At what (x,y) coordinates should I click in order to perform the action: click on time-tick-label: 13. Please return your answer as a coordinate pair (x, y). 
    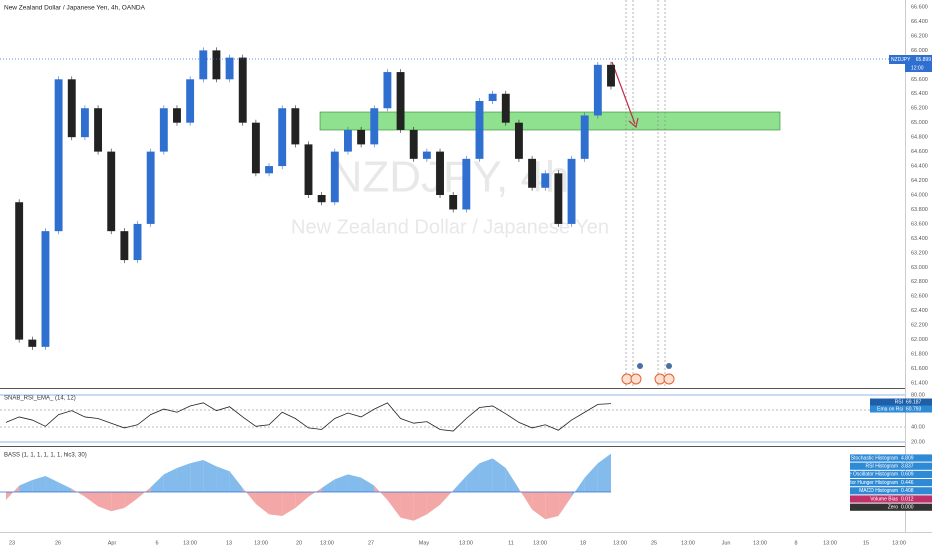
    Looking at the image, I should click on (229, 543).